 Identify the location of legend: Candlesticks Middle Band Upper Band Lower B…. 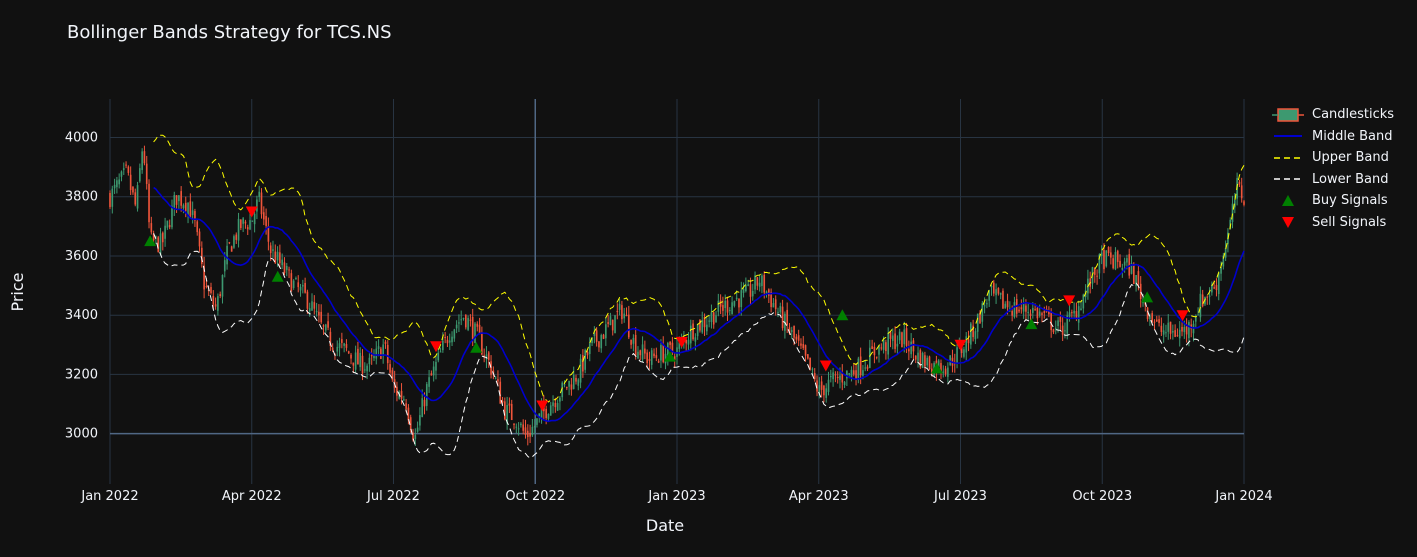
(1333, 168).